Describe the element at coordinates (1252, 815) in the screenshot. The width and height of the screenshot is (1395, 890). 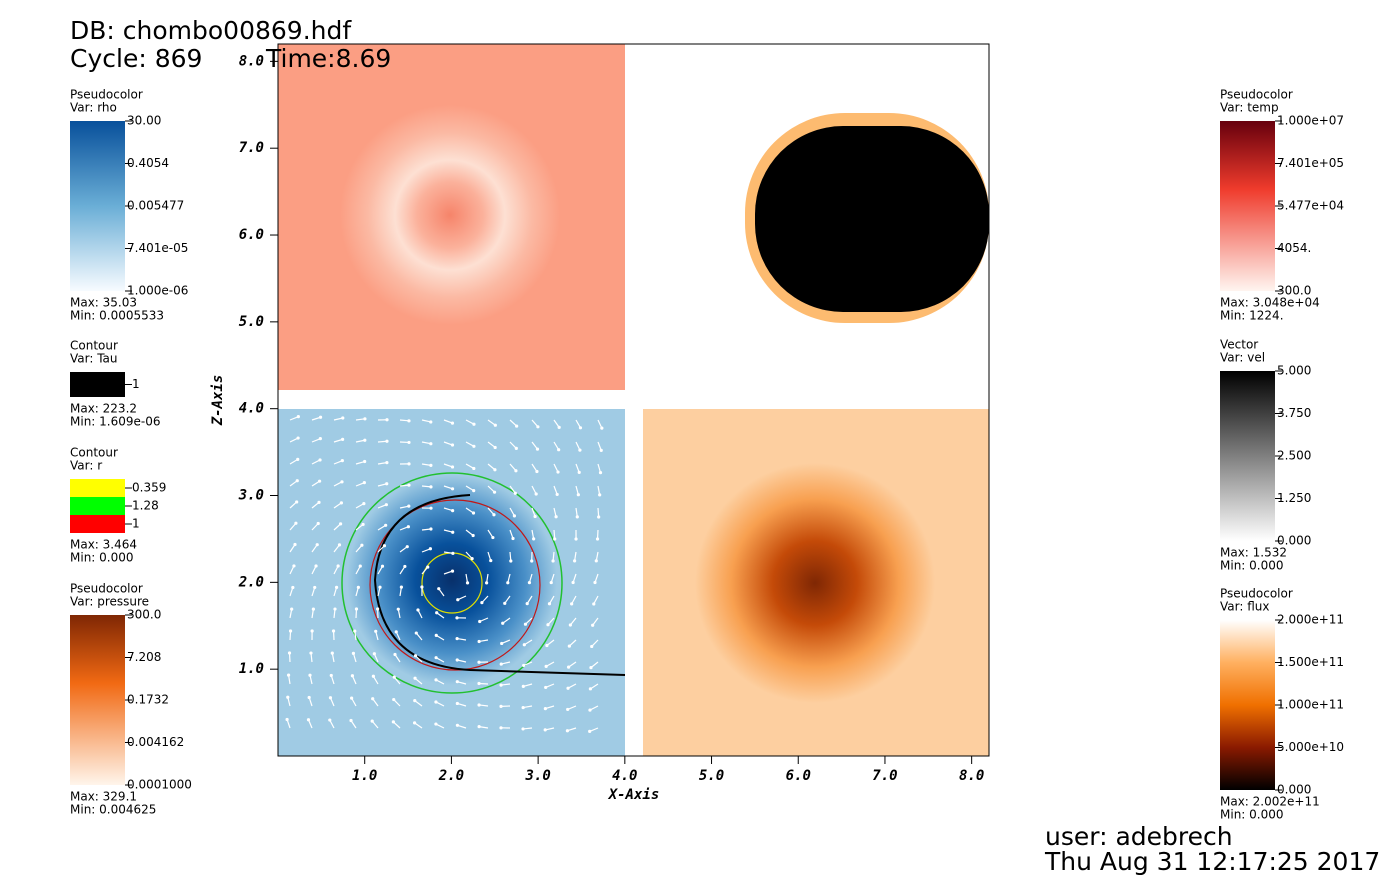
I see `legend-min: Min: 0.000` at that location.